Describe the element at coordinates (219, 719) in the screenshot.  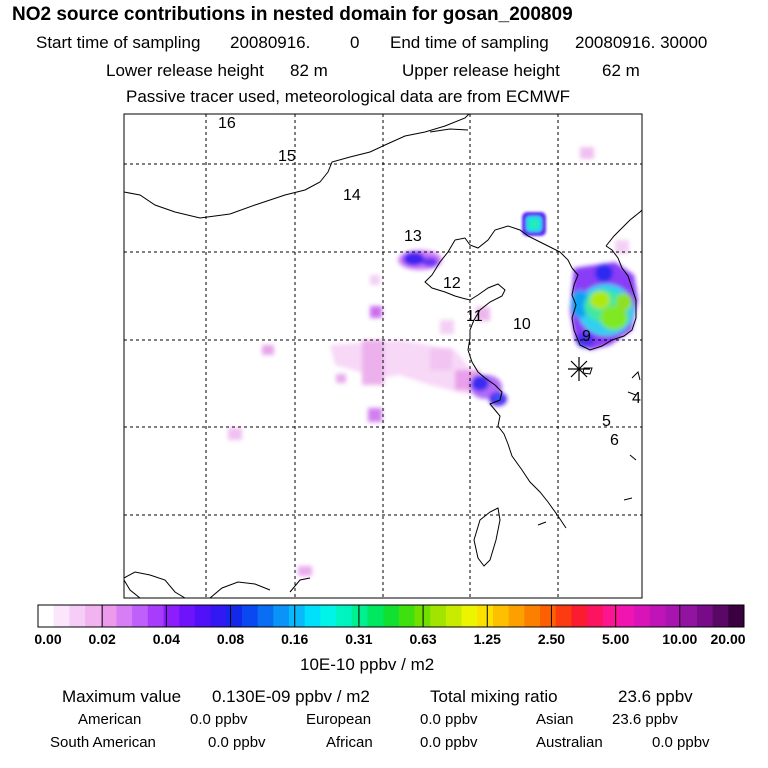
I see `region-american-value: 0.0 ppbv` at that location.